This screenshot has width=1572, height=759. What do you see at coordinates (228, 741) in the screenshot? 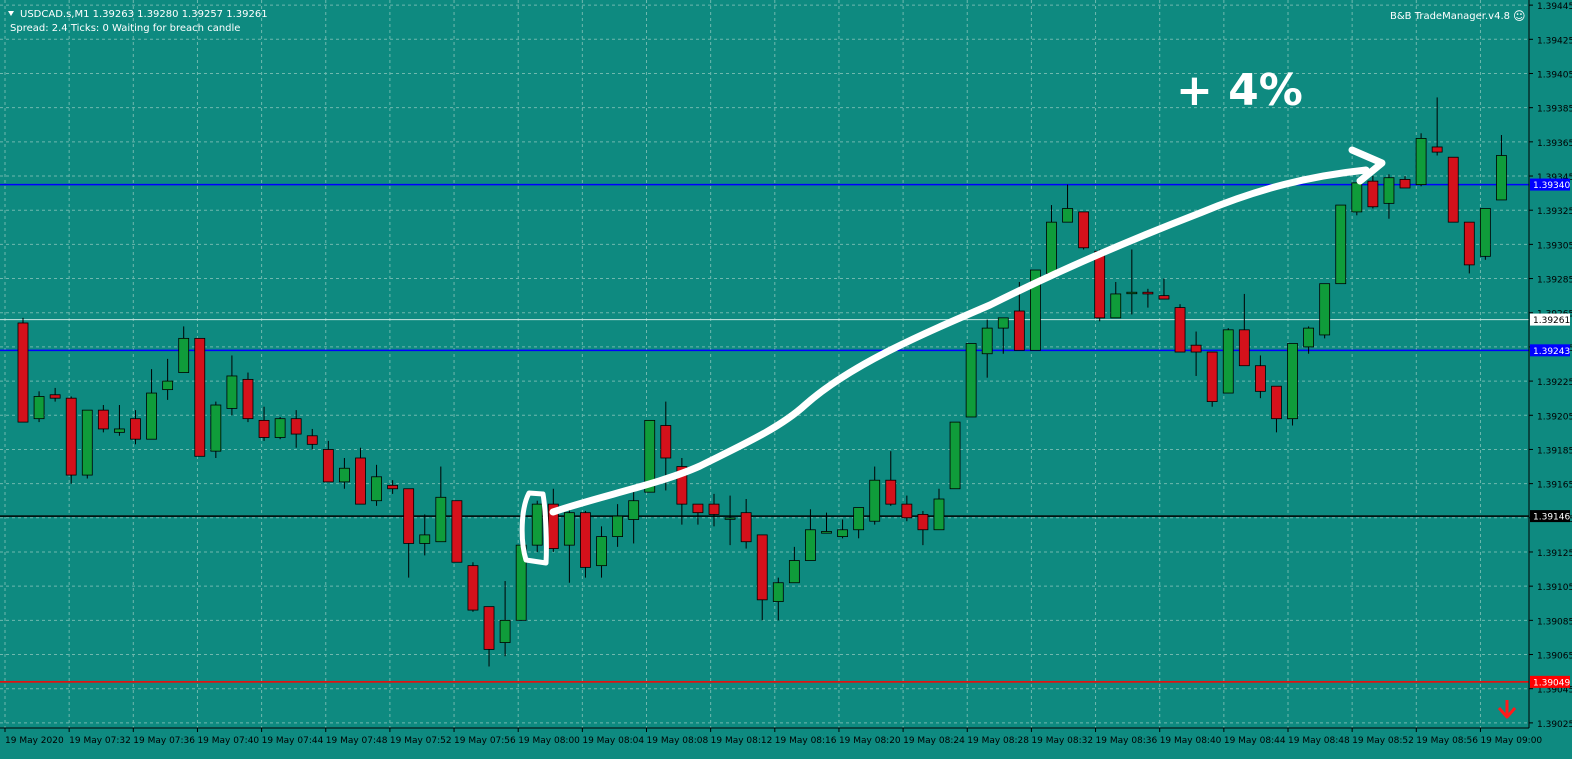
I see `time-tick-label: 19 May 07:40` at bounding box center [228, 741].